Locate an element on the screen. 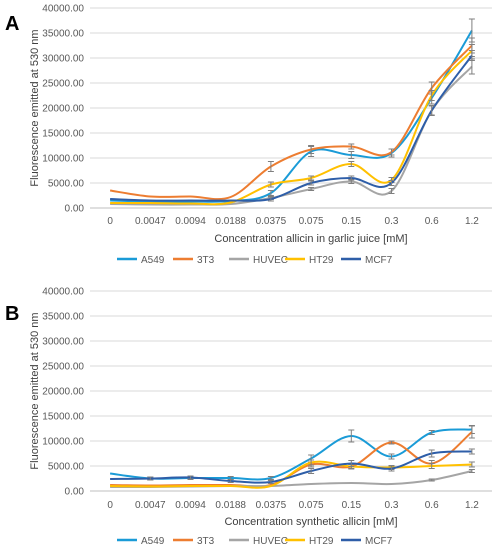 The image size is (501, 550). series-line-mcf7 is located at coordinates (291, 467).